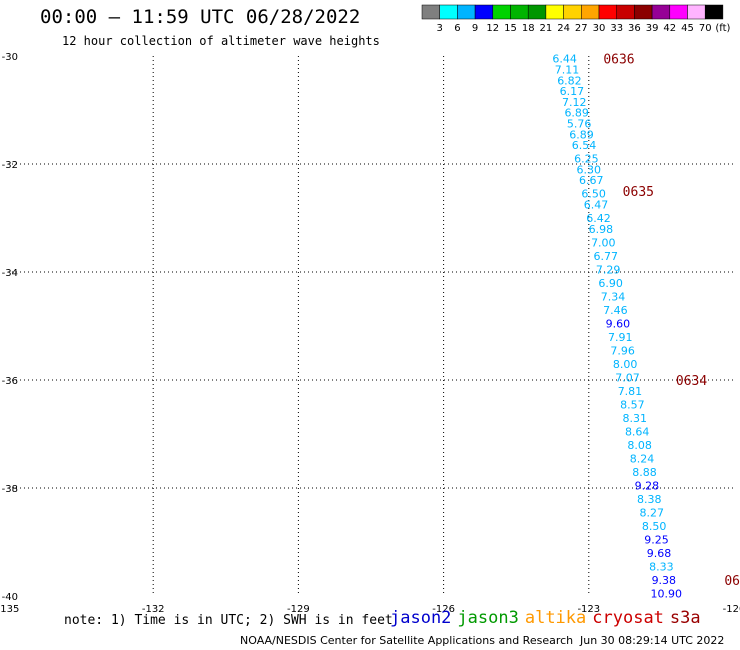 The image size is (740, 650). What do you see at coordinates (630, 391) in the screenshot?
I see `wave-height-value: 7.81` at bounding box center [630, 391].